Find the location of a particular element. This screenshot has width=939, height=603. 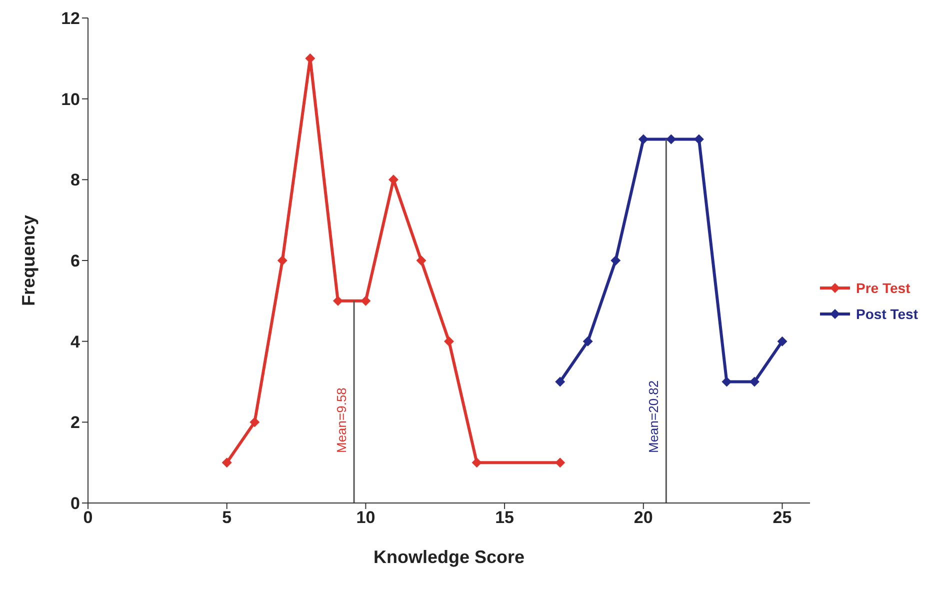

y-tick-label: 12 is located at coordinates (70, 18).